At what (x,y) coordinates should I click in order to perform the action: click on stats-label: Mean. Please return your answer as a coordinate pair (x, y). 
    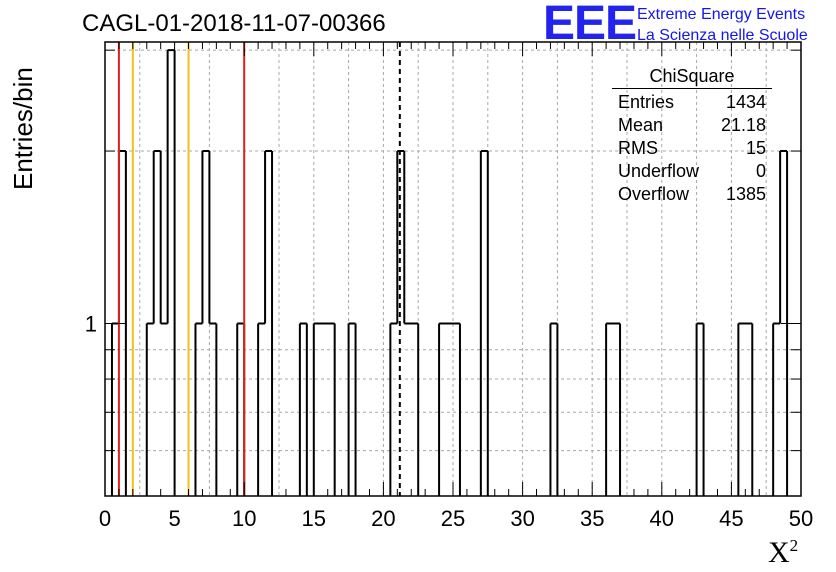
    Looking at the image, I should click on (641, 125).